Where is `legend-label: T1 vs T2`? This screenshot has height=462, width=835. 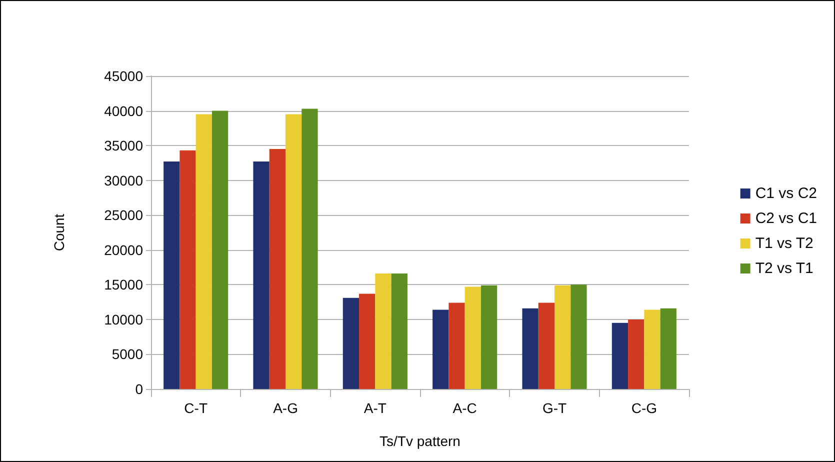 legend-label: T1 vs T2 is located at coordinates (784, 243).